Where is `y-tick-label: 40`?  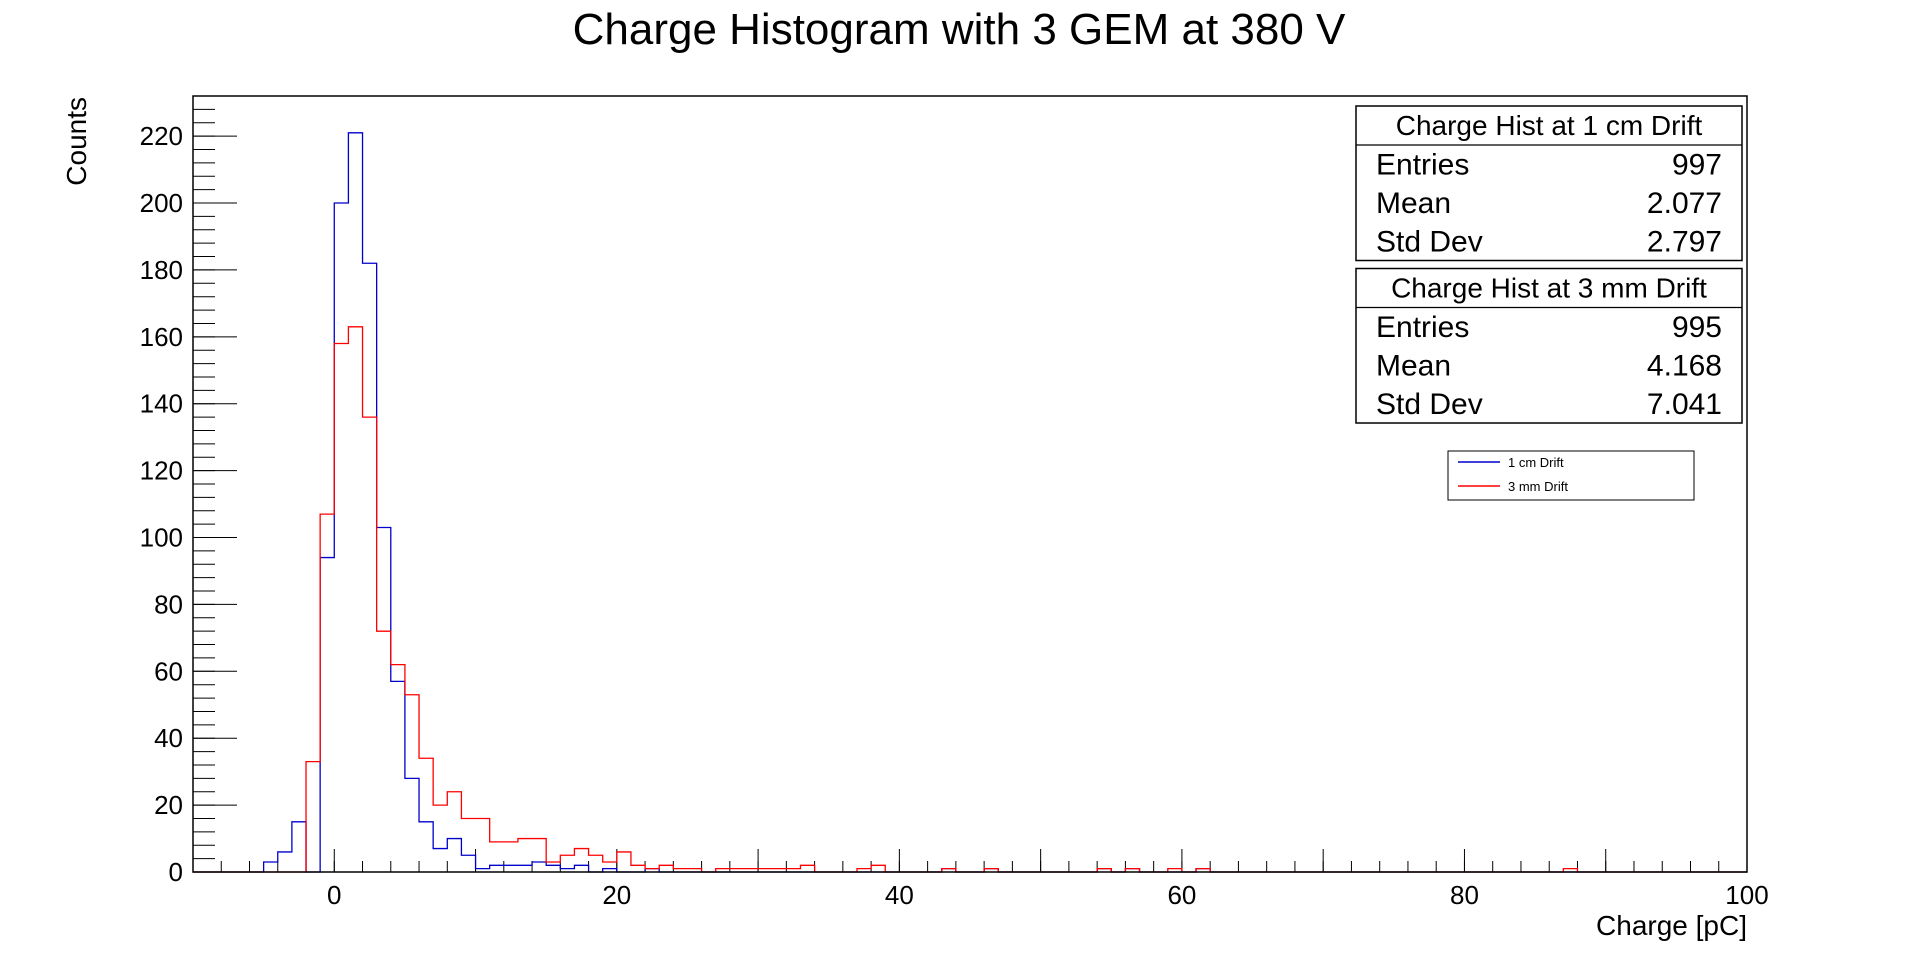
y-tick-label: 40 is located at coordinates (168, 738).